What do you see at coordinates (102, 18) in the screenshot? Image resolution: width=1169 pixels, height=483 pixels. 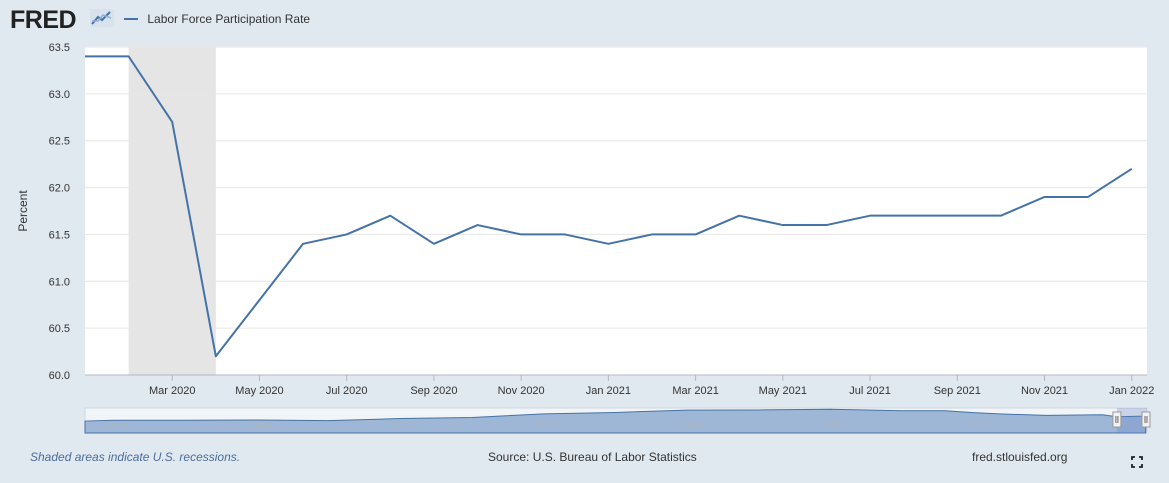 I see `chart-graph-icon` at bounding box center [102, 18].